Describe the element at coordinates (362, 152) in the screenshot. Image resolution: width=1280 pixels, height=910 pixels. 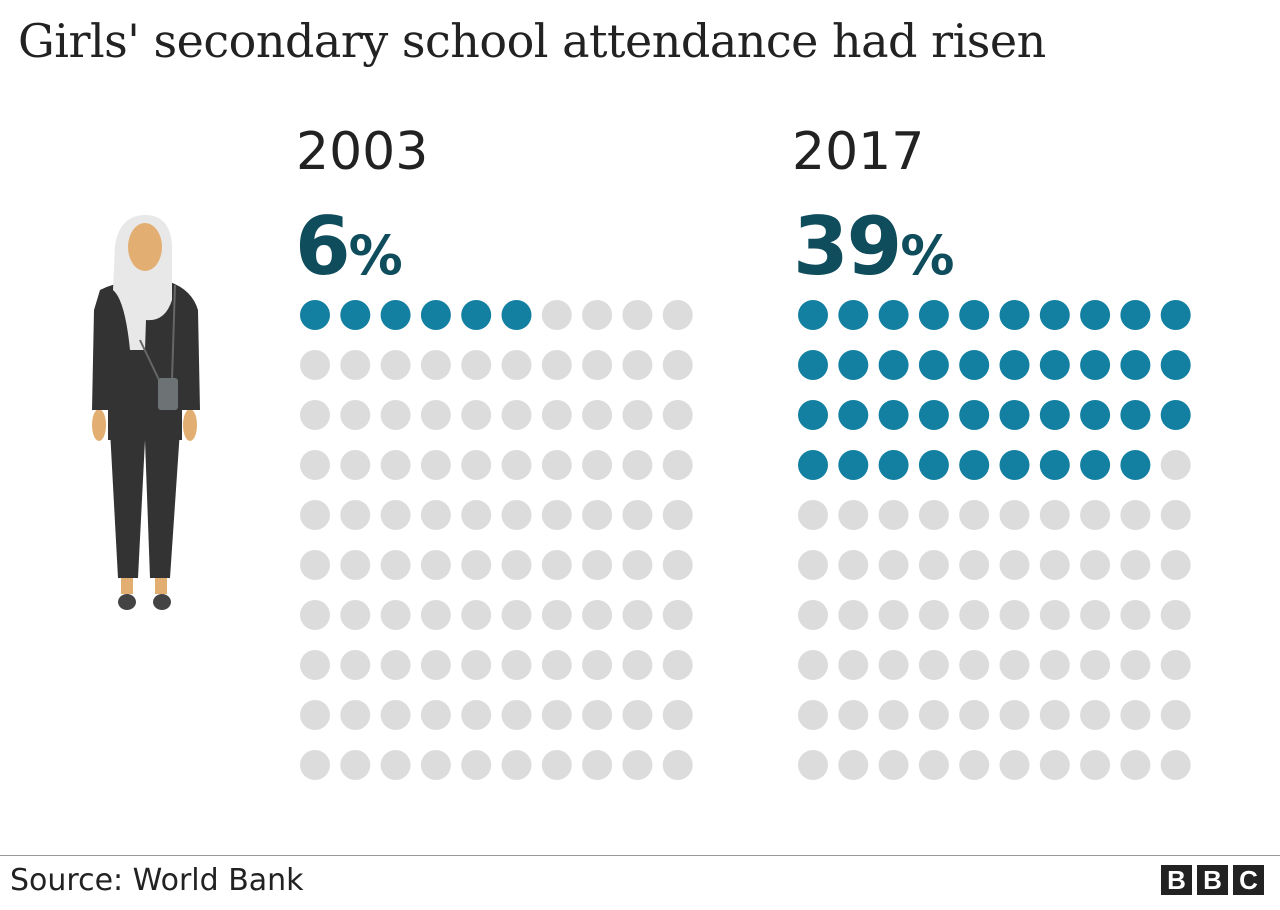
I see `panel-year-2003: 2003` at that location.